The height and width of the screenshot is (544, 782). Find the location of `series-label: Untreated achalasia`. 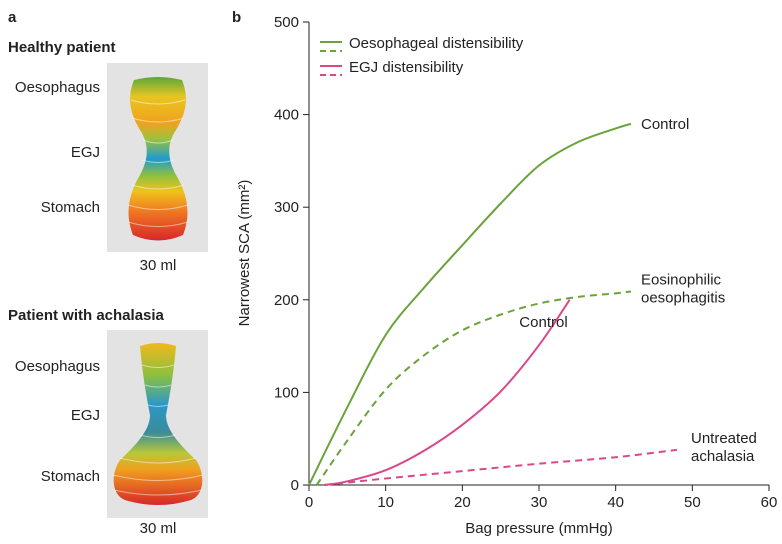

series-label: Untreated achalasia is located at coordinates (724, 447).